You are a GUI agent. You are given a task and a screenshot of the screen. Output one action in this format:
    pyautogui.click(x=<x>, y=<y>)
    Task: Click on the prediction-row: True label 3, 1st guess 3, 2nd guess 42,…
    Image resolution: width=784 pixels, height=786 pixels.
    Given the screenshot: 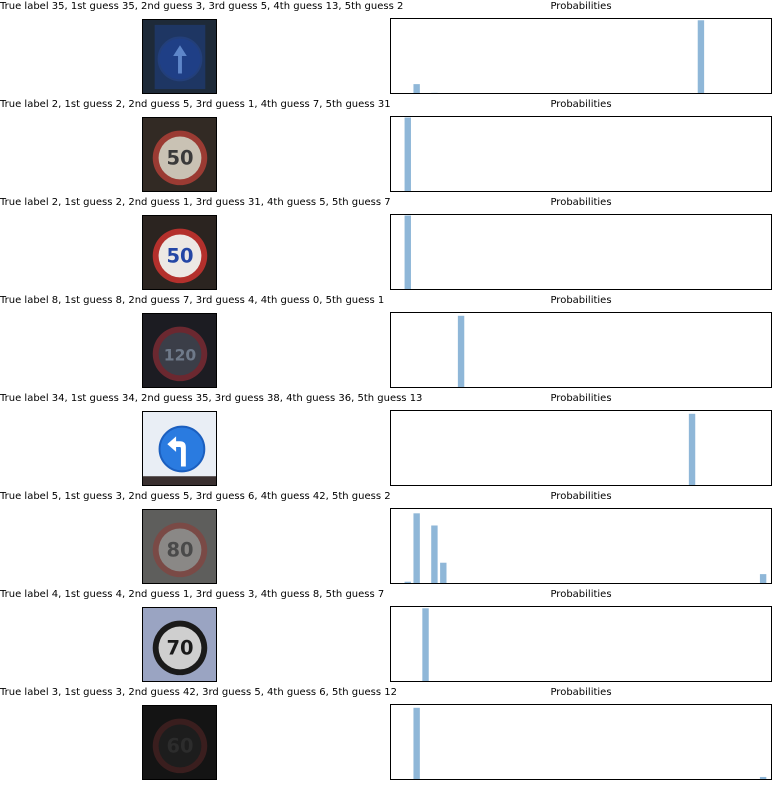 What is the action you would take?
    pyautogui.click(x=392, y=735)
    